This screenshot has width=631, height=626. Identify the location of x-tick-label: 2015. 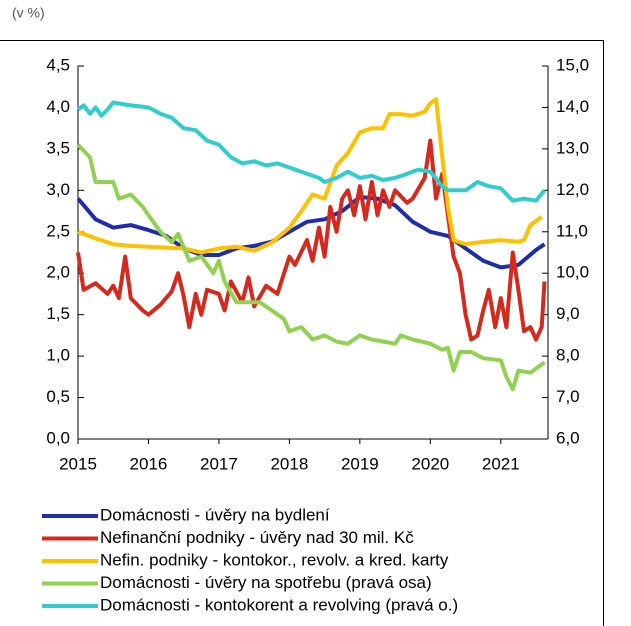
(78, 463).